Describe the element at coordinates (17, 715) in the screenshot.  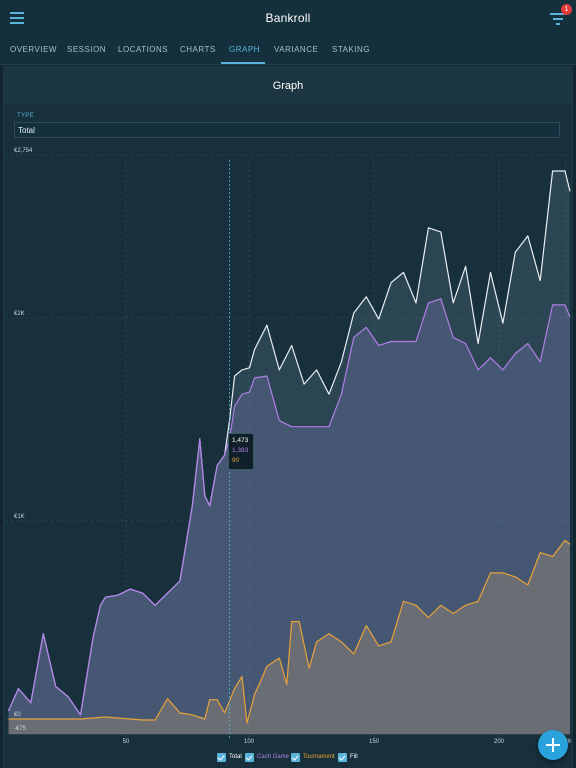
I see `y-tick-label: €0` at that location.